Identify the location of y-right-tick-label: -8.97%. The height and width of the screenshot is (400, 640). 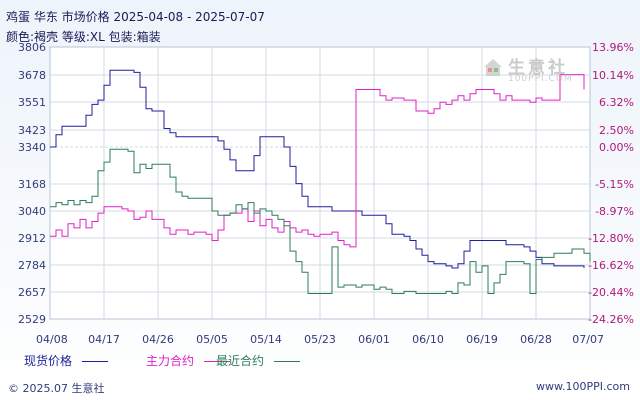
(614, 211).